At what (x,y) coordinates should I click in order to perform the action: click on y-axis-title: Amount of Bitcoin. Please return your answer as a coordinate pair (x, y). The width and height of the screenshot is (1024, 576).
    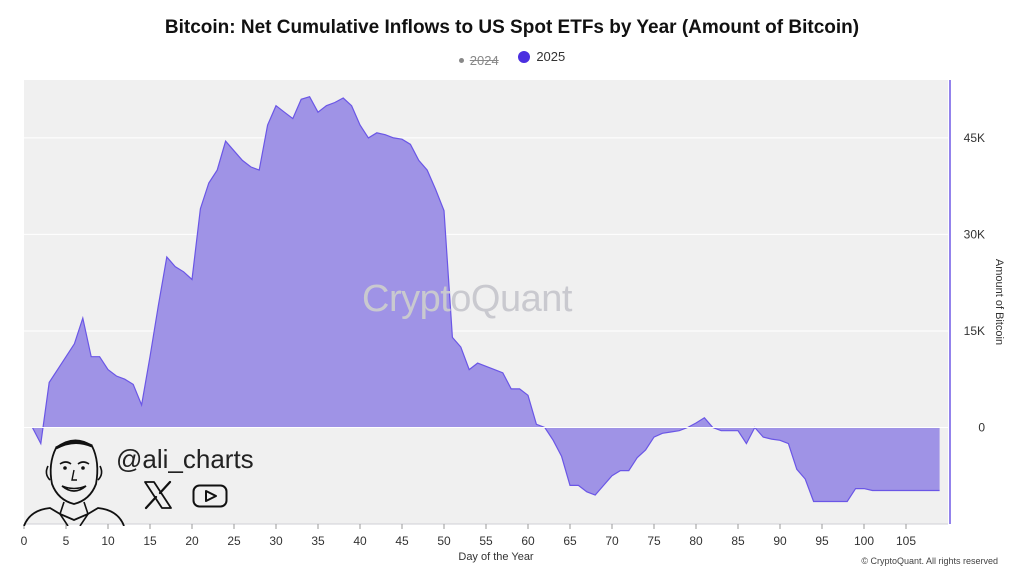
    Looking at the image, I should click on (999, 302).